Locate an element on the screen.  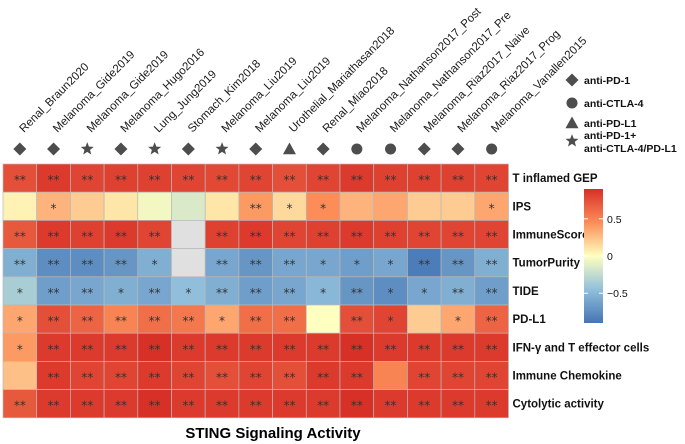
colorbar-tick-label: 0.5 is located at coordinates (614, 220).